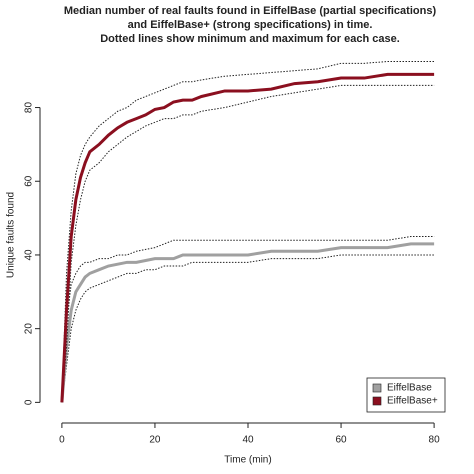 The image size is (474, 474). Describe the element at coordinates (29, 255) in the screenshot. I see `y-tick-label: 40` at that location.